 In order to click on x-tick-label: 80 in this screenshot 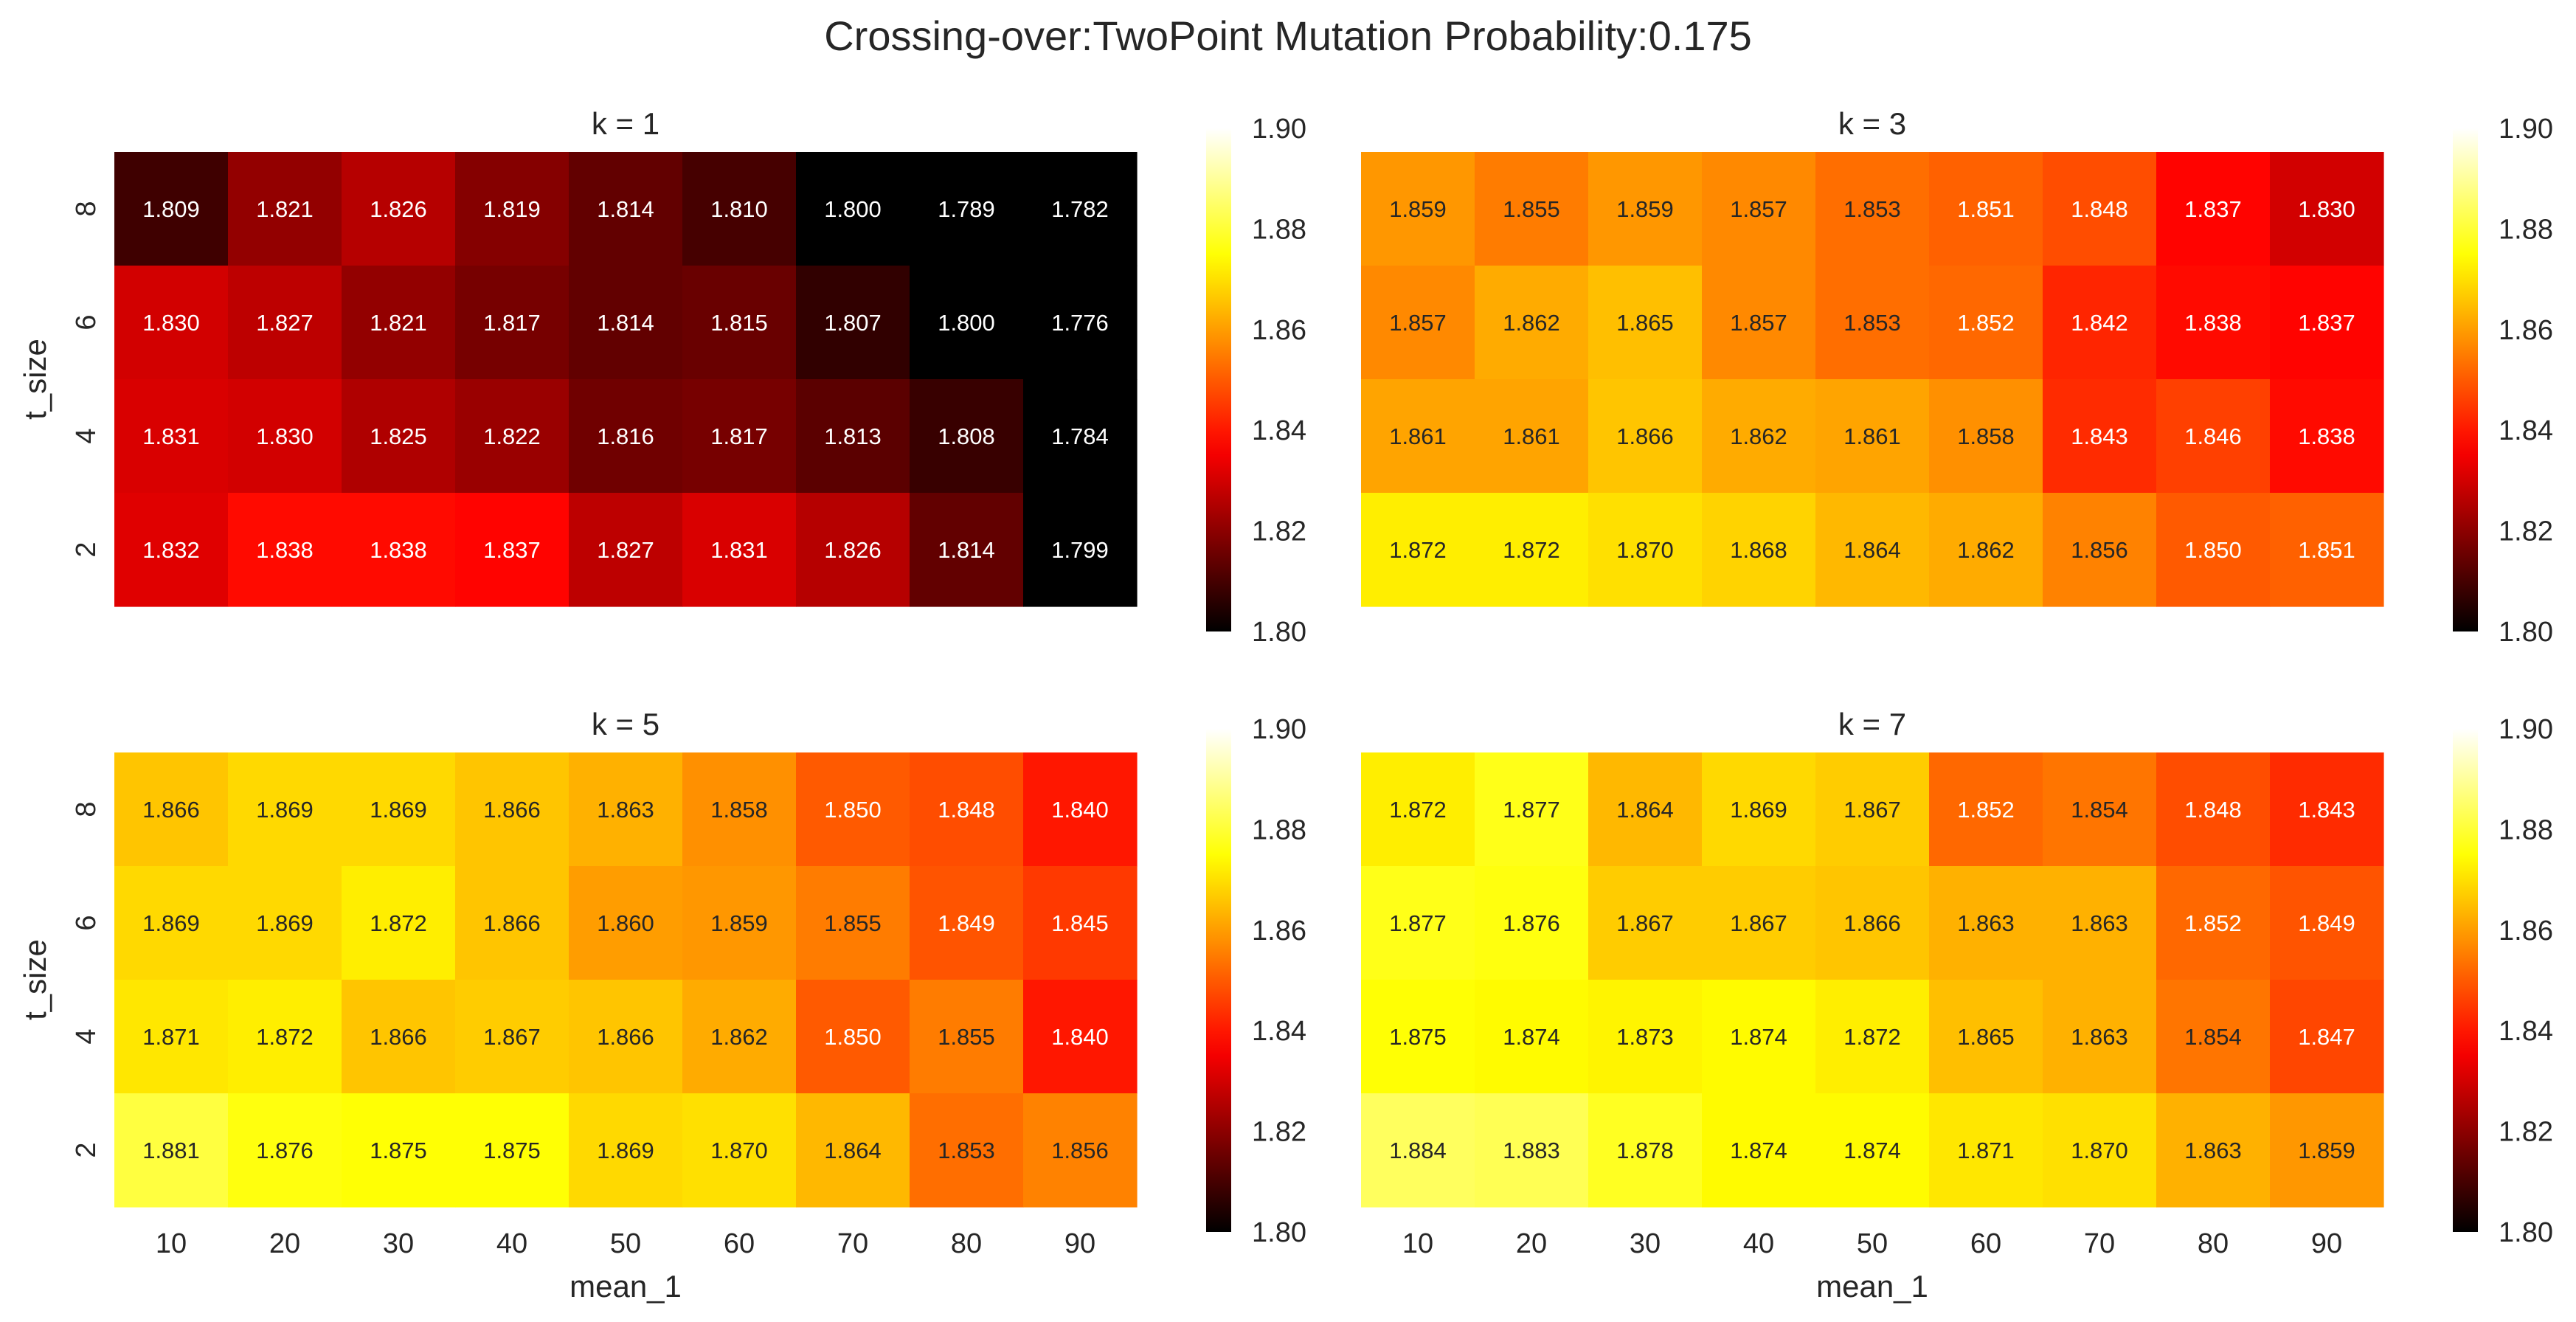, I will do `click(966, 1243)`.